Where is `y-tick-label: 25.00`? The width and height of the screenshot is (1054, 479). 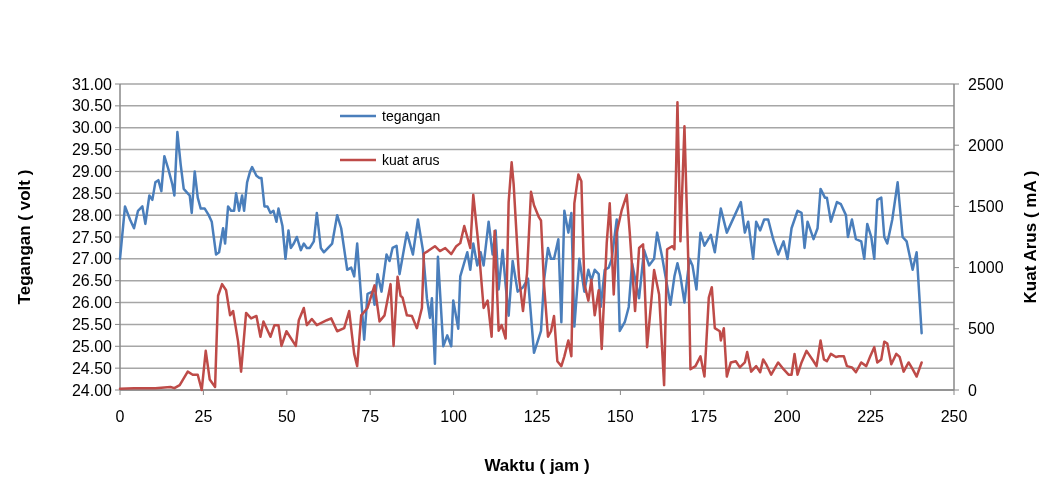 y-tick-label: 25.00 is located at coordinates (92, 346).